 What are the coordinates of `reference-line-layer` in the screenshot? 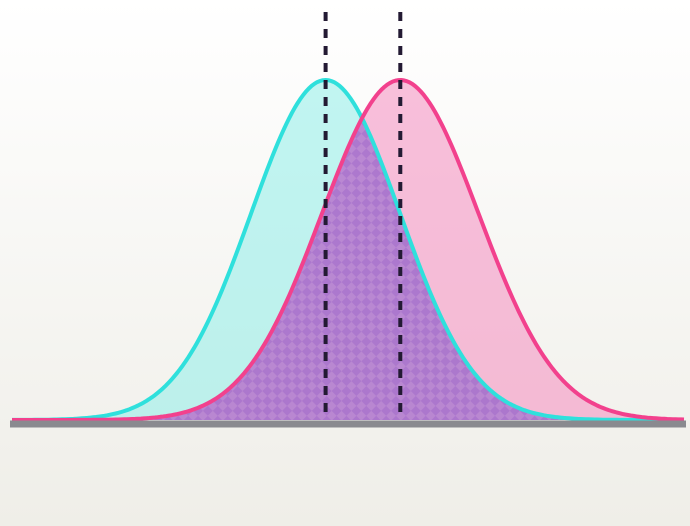 It's located at (363, 216).